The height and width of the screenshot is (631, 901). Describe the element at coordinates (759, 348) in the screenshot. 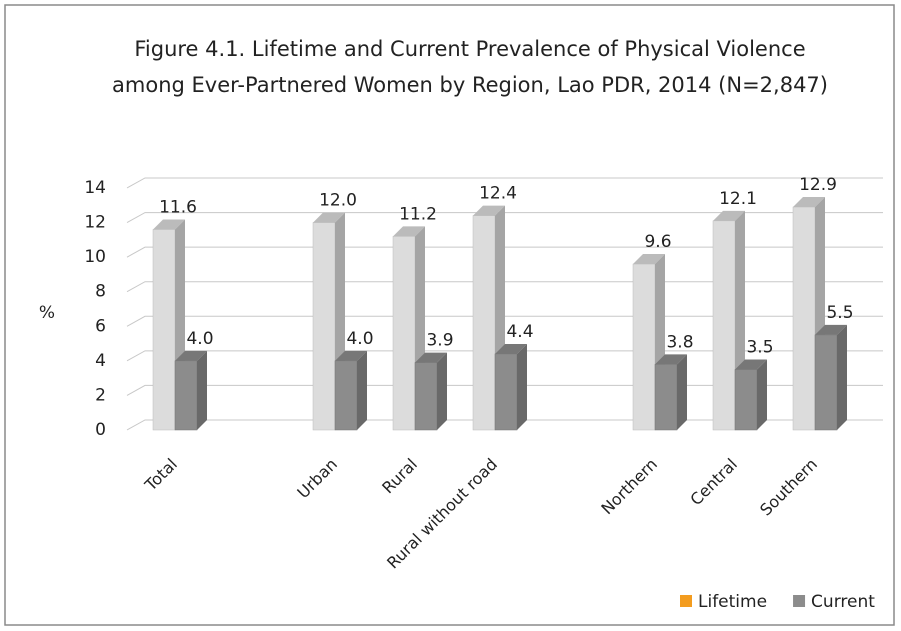

I see `value-label: 3.5` at that location.